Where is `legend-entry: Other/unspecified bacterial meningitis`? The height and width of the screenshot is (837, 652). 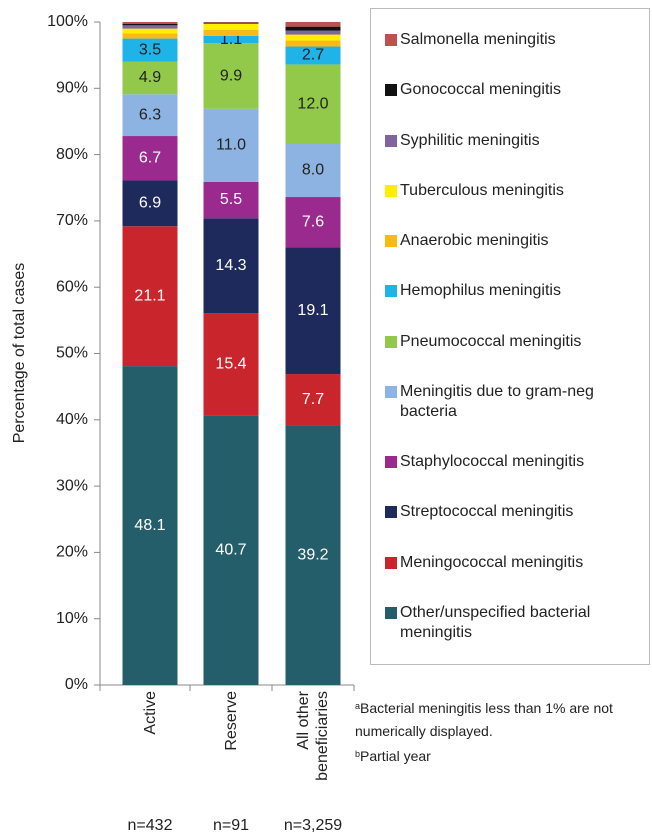 legend-entry: Other/unspecified bacterial meningitis is located at coordinates (515, 623).